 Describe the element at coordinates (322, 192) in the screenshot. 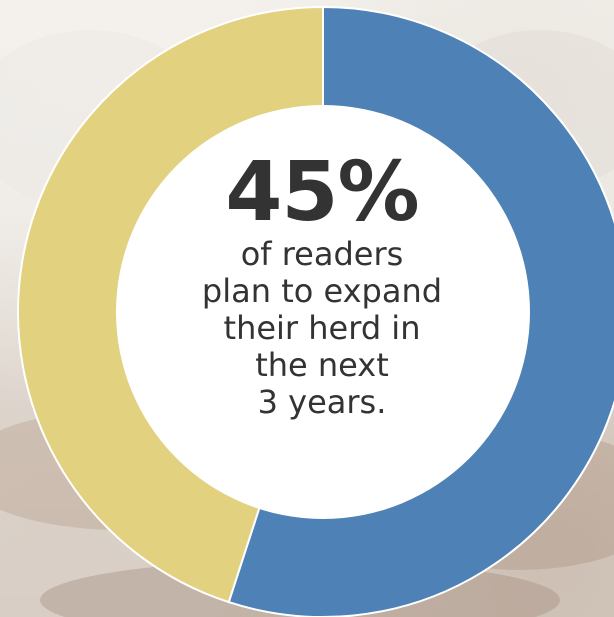

I see `percent-value: 45%` at that location.